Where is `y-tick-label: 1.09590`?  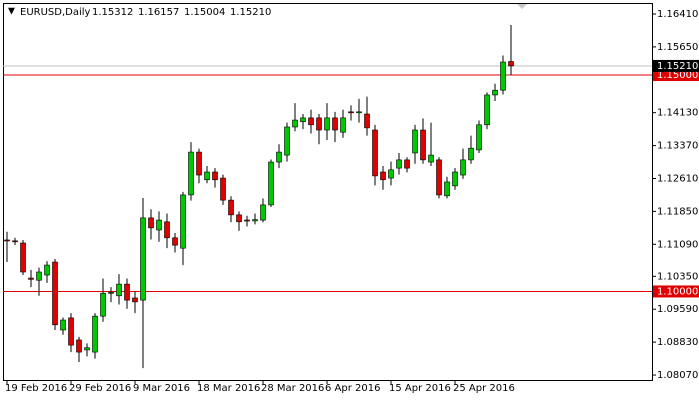 y-tick-label: 1.09590 is located at coordinates (677, 309).